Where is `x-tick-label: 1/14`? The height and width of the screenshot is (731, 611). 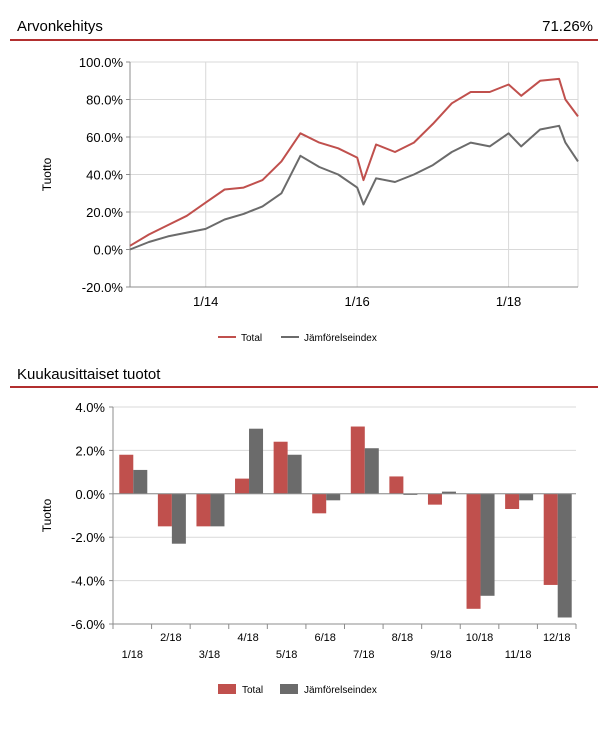 x-tick-label: 1/14 is located at coordinates (205, 301).